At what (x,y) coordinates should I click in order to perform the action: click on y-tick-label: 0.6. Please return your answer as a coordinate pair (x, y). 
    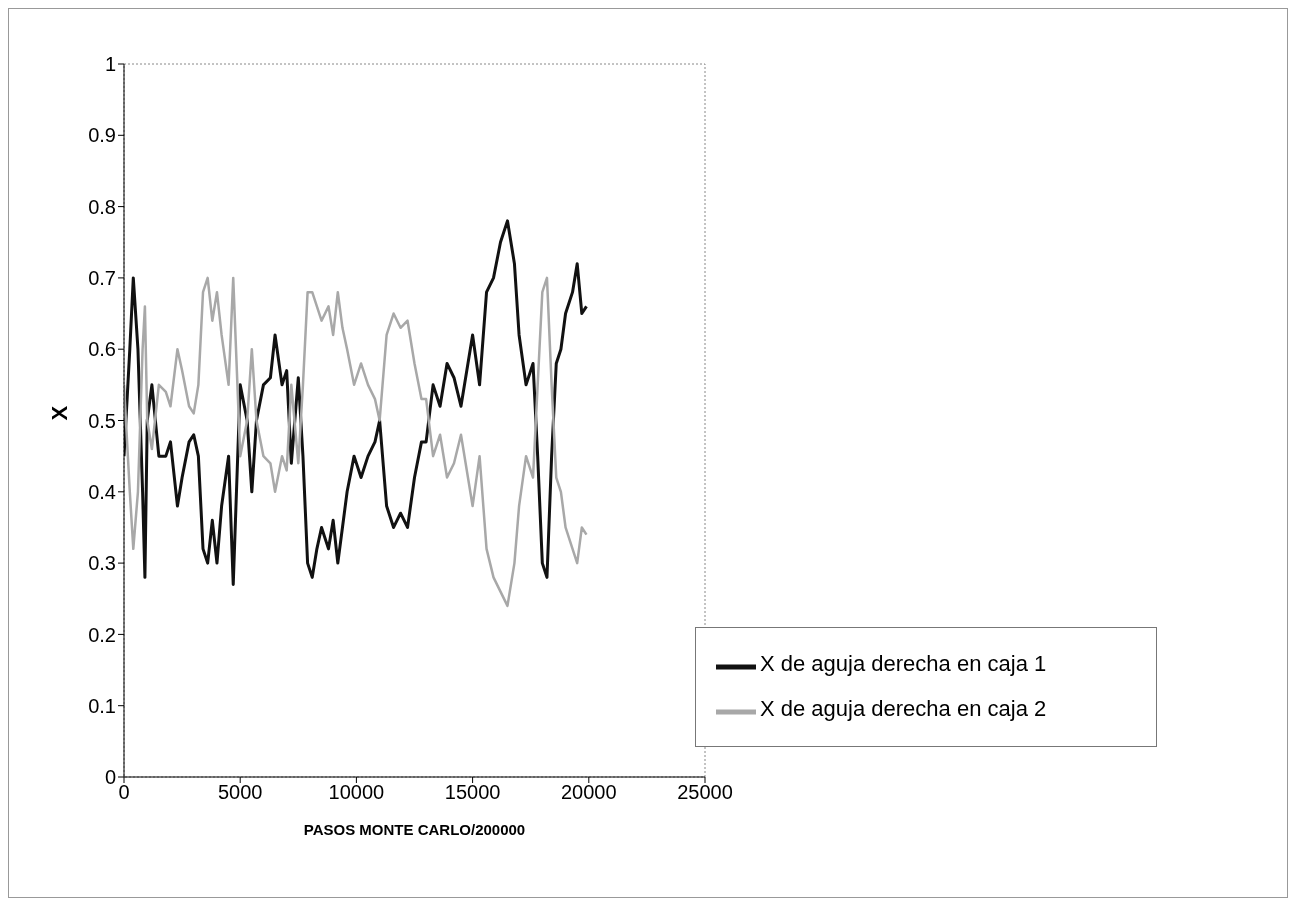
    Looking at the image, I should click on (102, 349).